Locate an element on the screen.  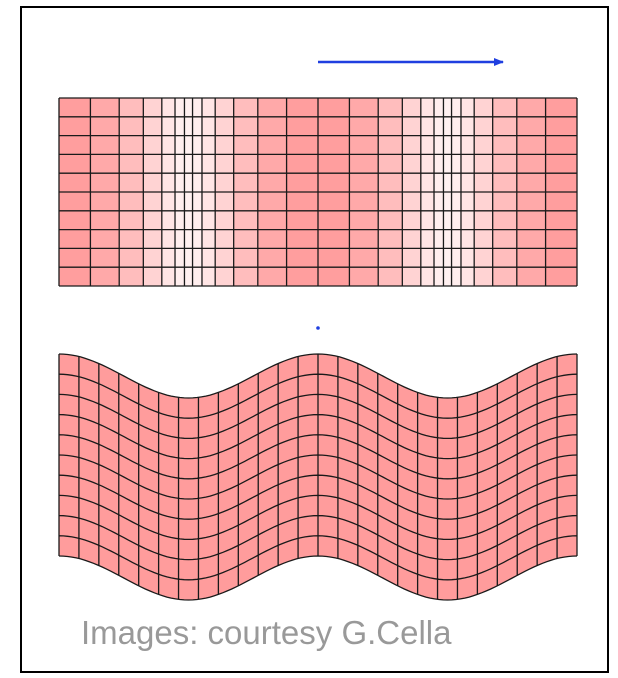
image-credit-caption: Images: courtesy G.Cella is located at coordinates (266, 632).